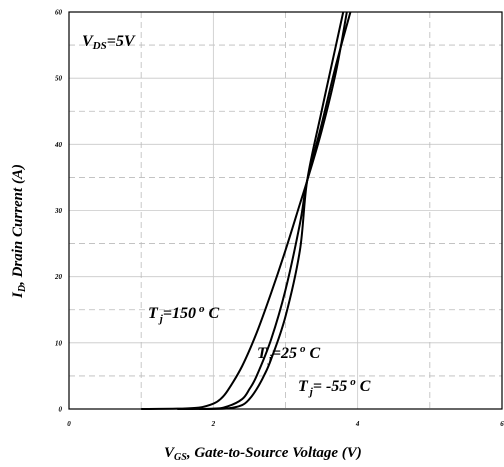  I want to click on x-axis-label-symbol: V, so click(170, 453).